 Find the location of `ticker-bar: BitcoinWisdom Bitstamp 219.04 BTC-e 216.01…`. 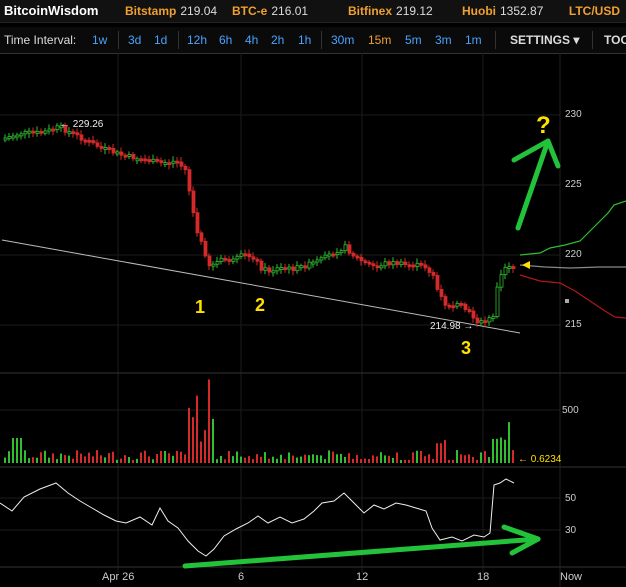

ticker-bar: BitcoinWisdom Bitstamp 219.04 BTC-e 216.01… is located at coordinates (313, 11).